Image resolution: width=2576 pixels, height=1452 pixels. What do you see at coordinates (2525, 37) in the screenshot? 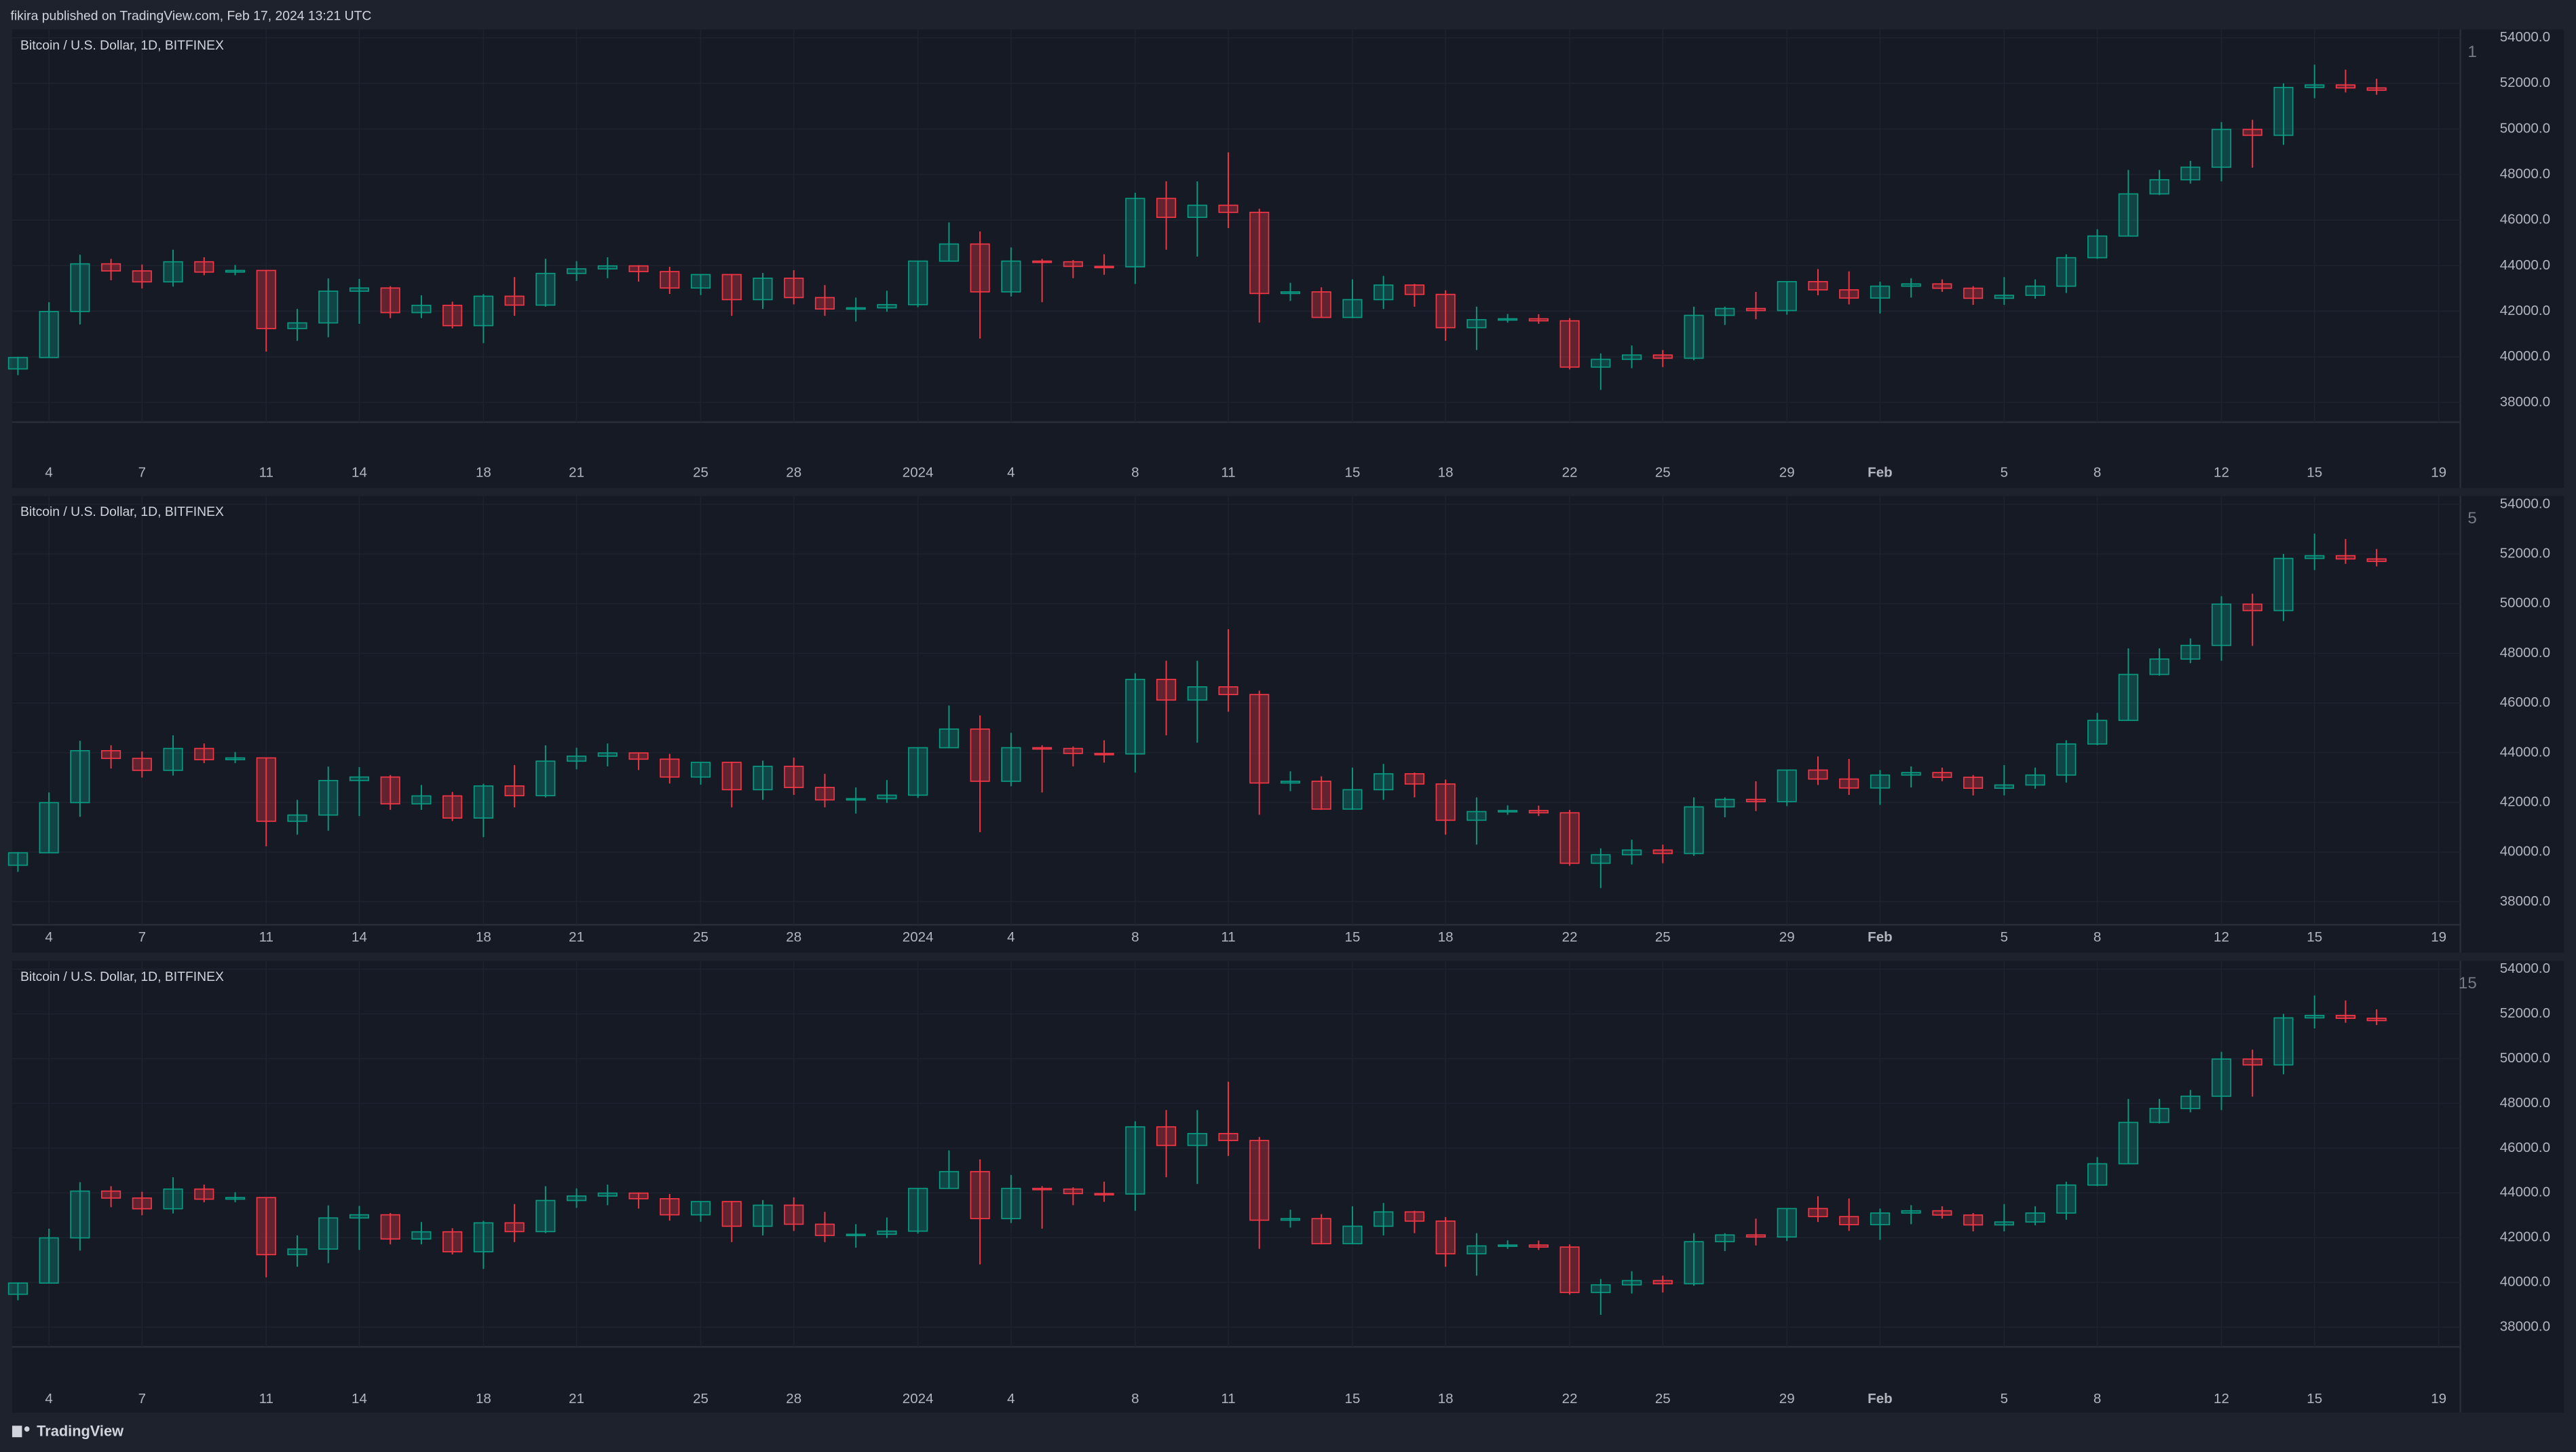
I see `y-tick-label: 54000.0` at bounding box center [2525, 37].